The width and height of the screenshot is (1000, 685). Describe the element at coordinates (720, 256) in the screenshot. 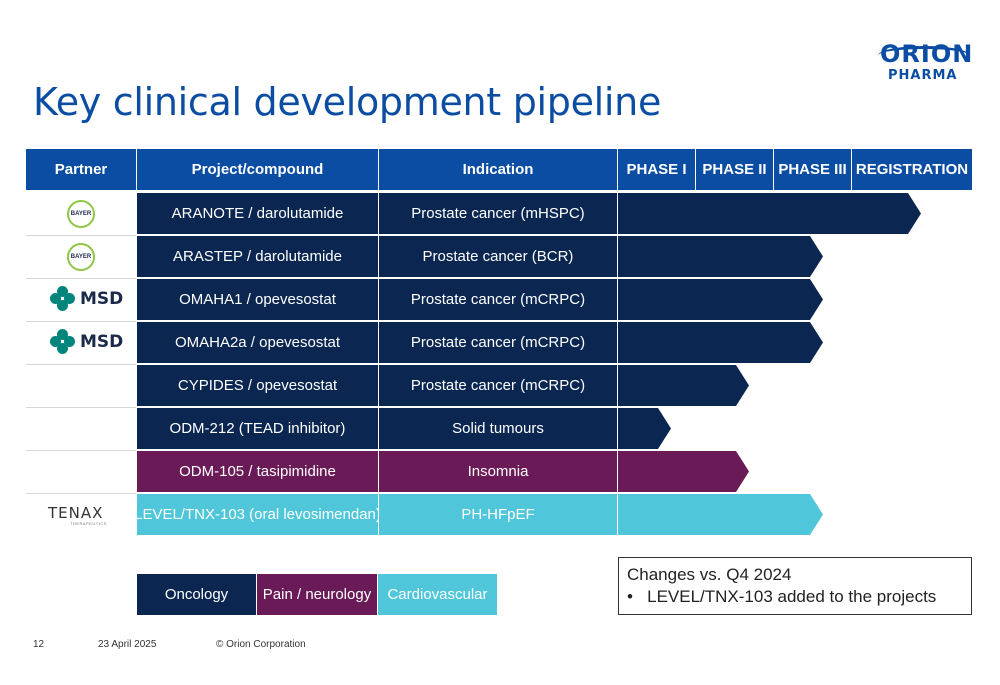

I see `phase-arrow-arastep` at that location.